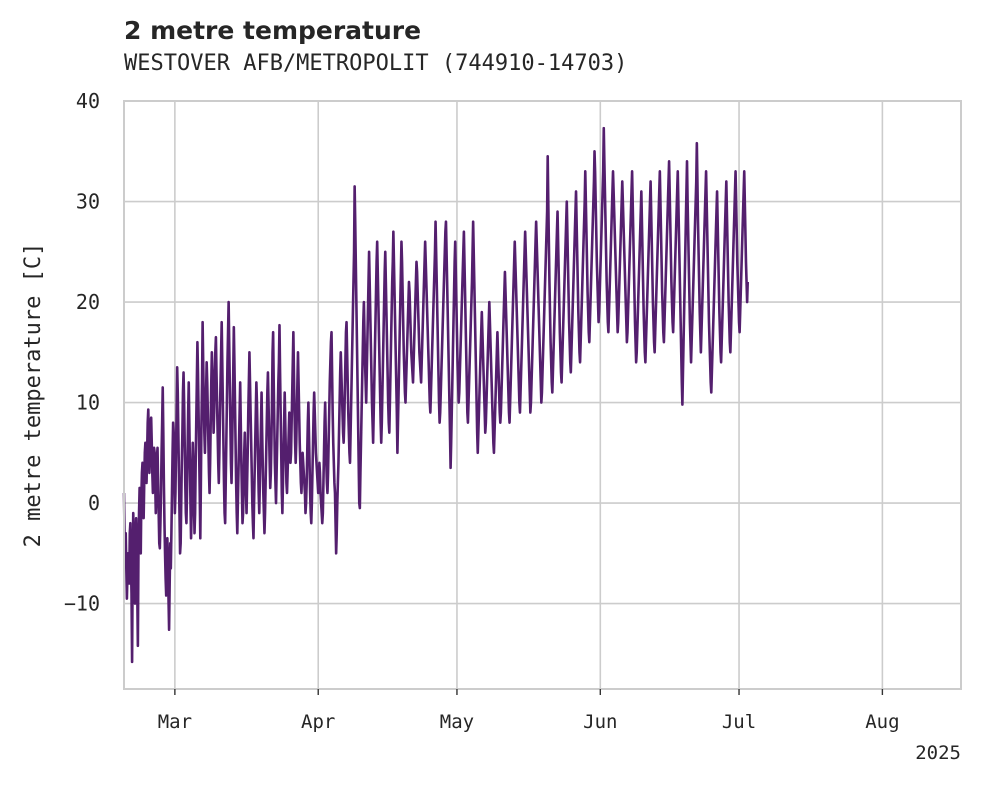 Image resolution: width=981 pixels, height=785 pixels. I want to click on chart-subtitle: WESTOVER AFB/METROPOLIT (744910-14703), so click(376, 63).